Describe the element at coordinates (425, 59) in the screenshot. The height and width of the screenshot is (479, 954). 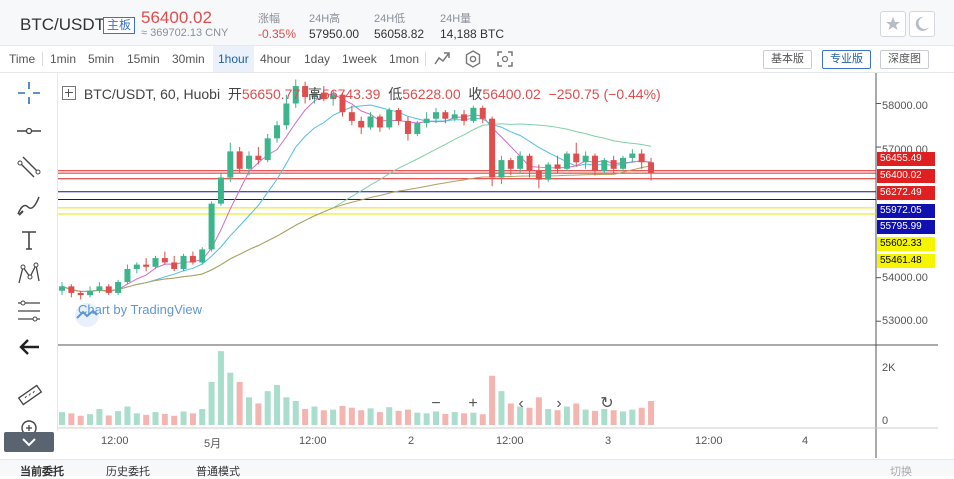
I see `toolbar-divider` at that location.